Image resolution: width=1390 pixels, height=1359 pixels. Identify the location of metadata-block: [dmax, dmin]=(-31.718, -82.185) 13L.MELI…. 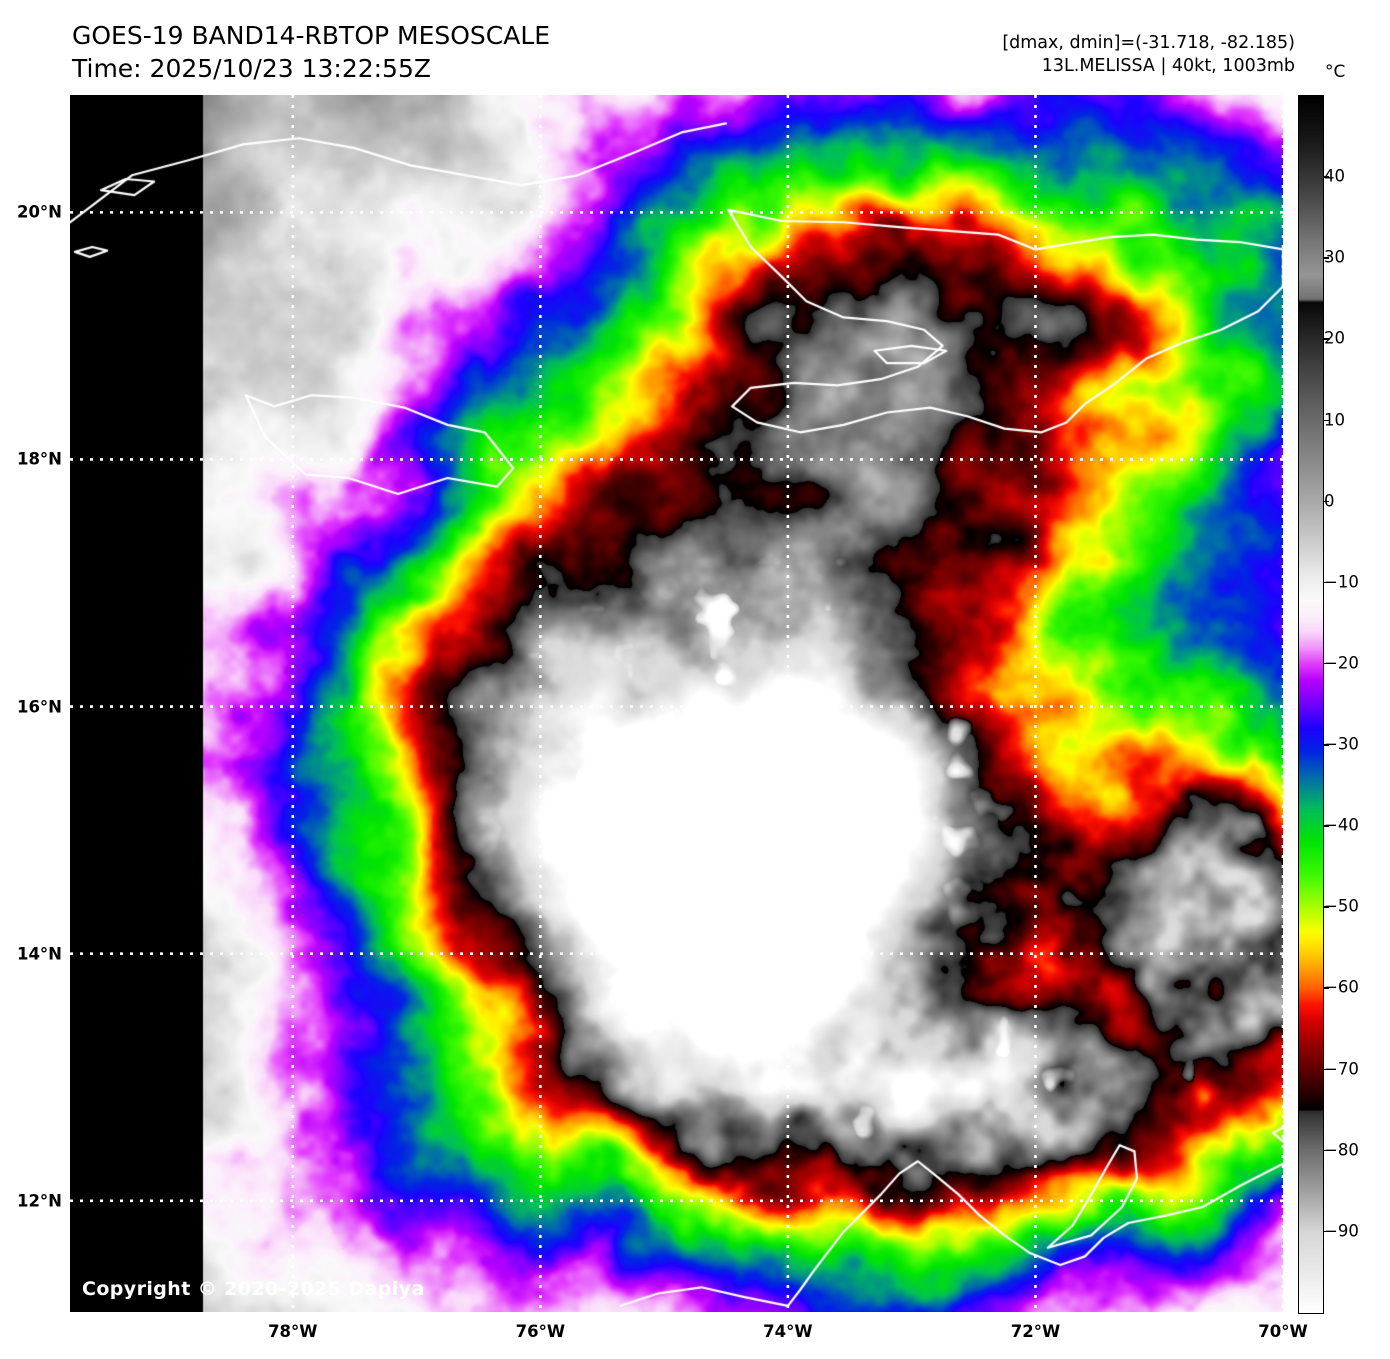
(1148, 55).